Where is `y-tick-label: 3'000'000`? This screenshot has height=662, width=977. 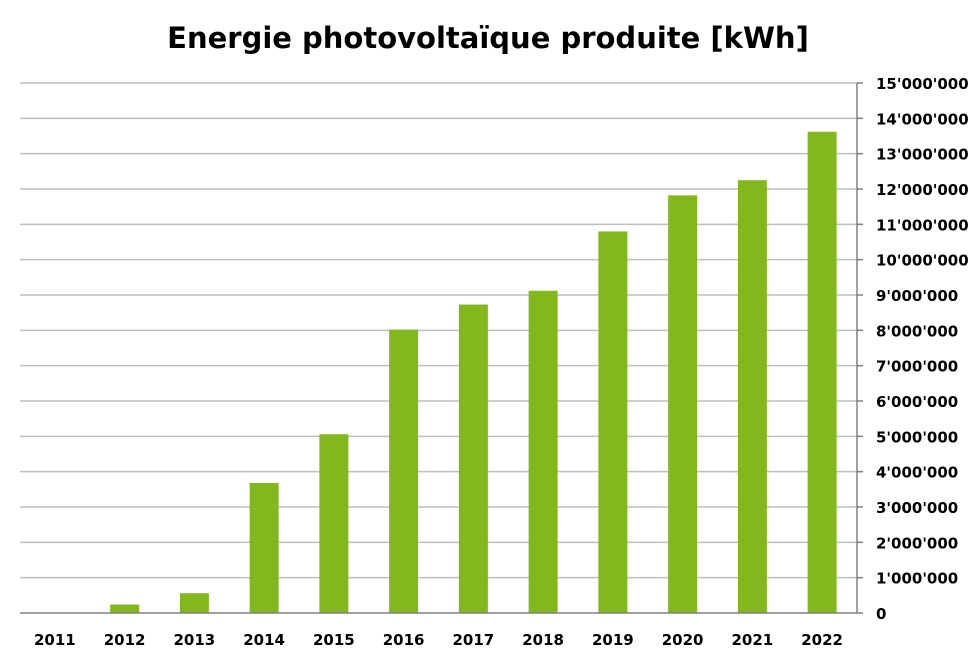
y-tick-label: 3'000'000 is located at coordinates (917, 508).